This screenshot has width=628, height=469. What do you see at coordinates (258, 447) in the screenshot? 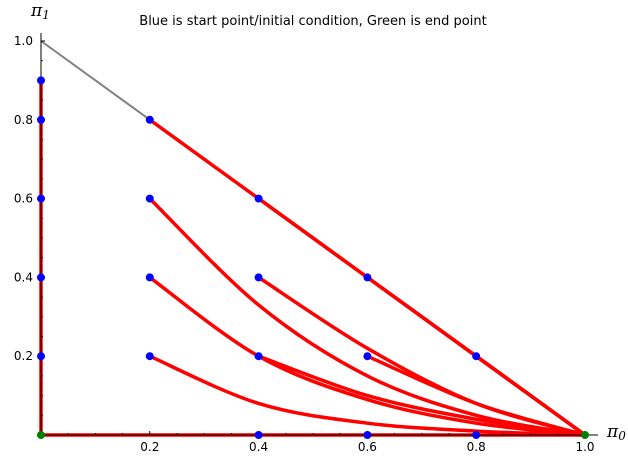
I see `x-tick-label: 0.4` at bounding box center [258, 447].